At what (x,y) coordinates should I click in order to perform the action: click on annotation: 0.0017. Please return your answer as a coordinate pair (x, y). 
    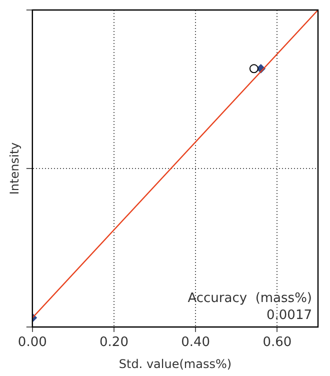
    Looking at the image, I should click on (289, 315).